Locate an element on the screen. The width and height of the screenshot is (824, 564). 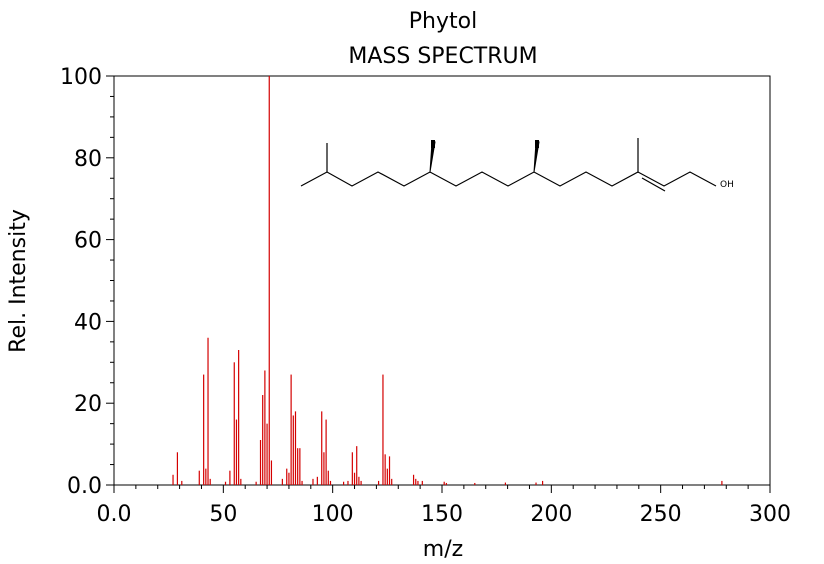
y-axis-label: Rel. Intensity is located at coordinates (18, 281).